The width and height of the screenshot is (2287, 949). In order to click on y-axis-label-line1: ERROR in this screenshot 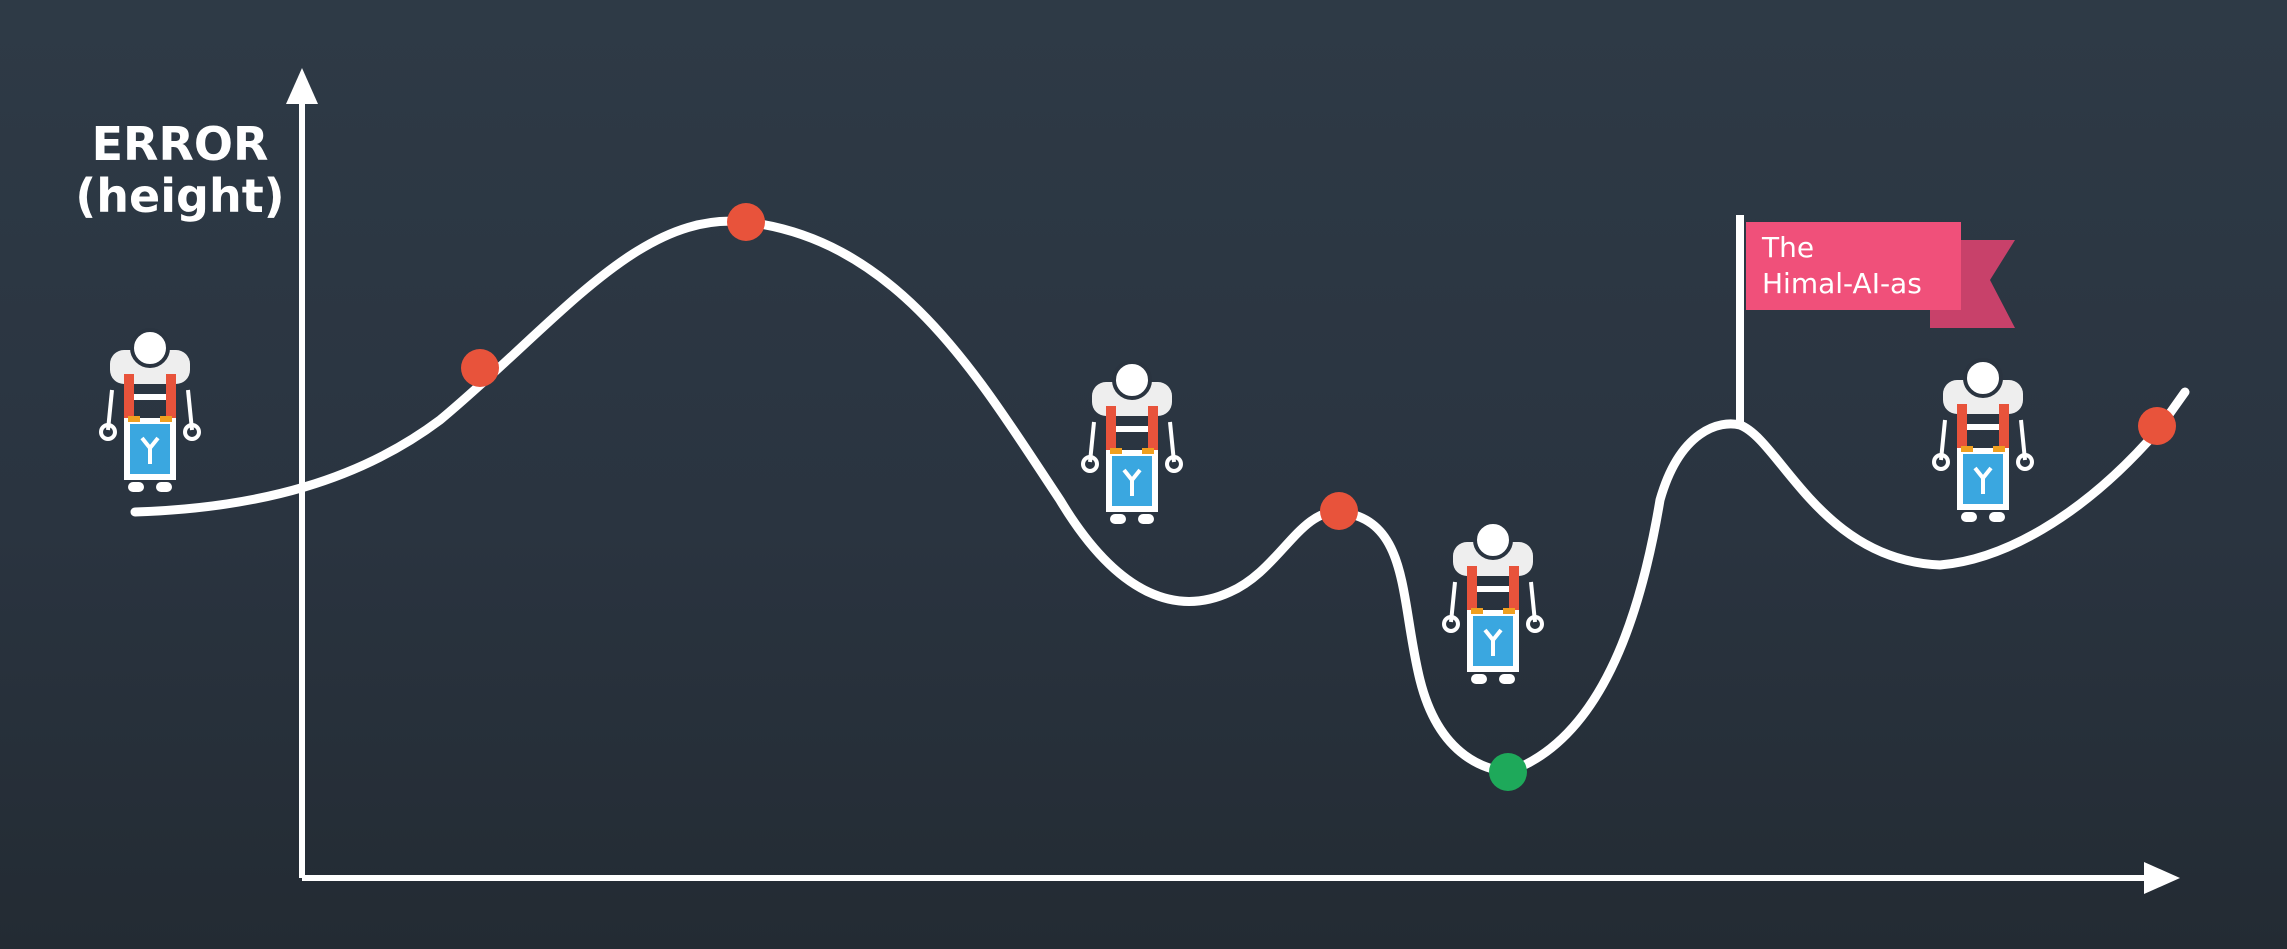, I will do `click(180, 144)`.